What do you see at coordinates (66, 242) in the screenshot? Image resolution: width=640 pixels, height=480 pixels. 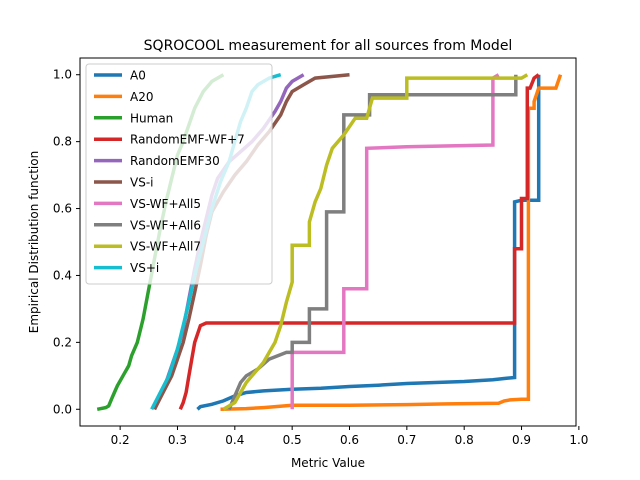 I see `y-axis: 0.0 0.2 0.4 0.6 0.8 1.0` at bounding box center [66, 242].